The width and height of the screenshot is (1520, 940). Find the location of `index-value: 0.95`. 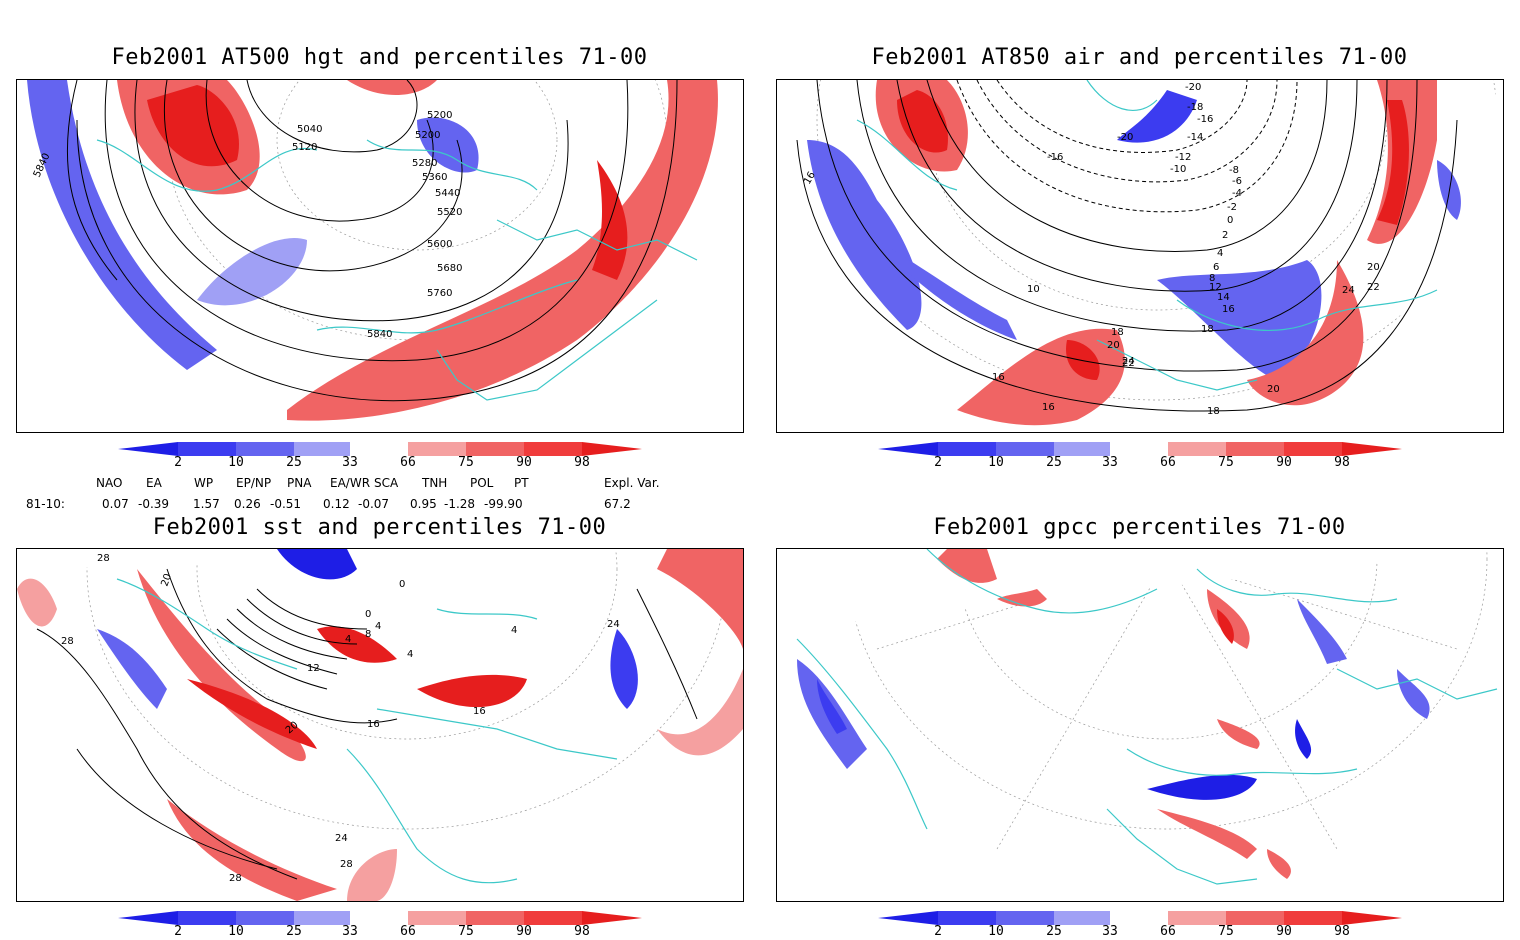

index-value: 0.95 is located at coordinates (423, 504).